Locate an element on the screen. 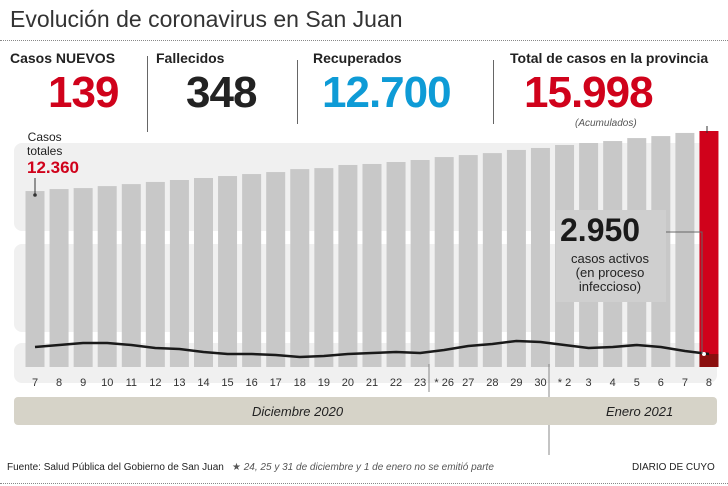  active-point is located at coordinates (703, 354).